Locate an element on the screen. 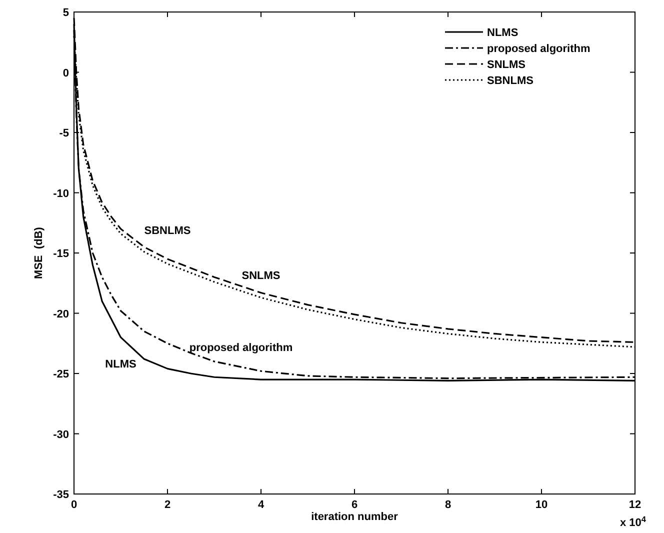 The image size is (664, 533). text: SBNLMS is located at coordinates (167, 230).